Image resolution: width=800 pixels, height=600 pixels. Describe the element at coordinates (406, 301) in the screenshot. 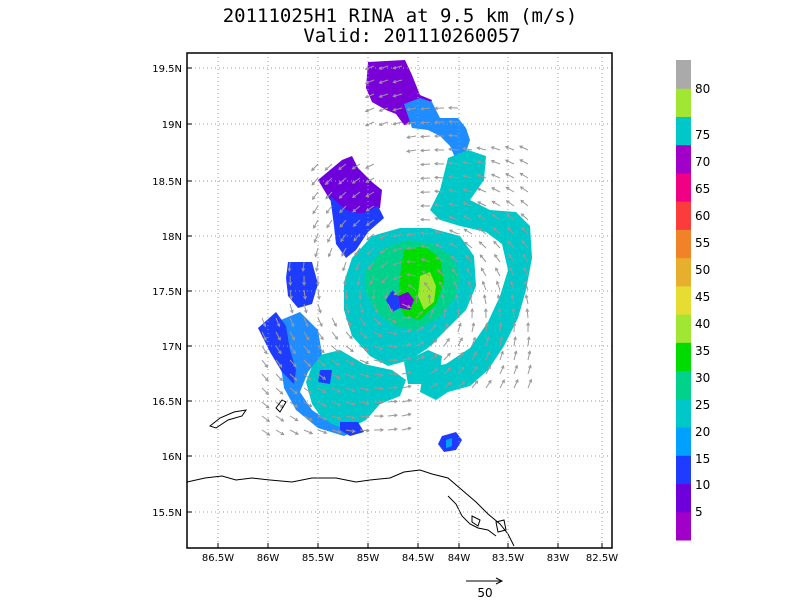

I see `wind-area-eye` at that location.